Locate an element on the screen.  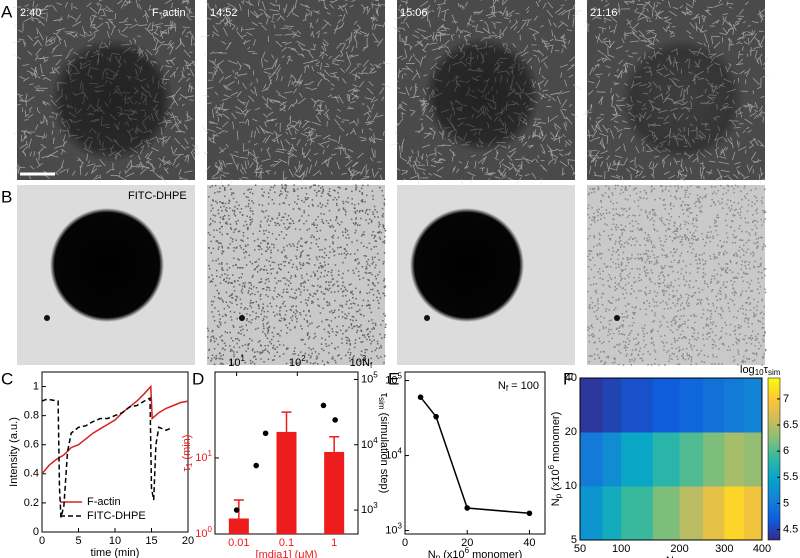
panel-label: A is located at coordinates (7, 11).